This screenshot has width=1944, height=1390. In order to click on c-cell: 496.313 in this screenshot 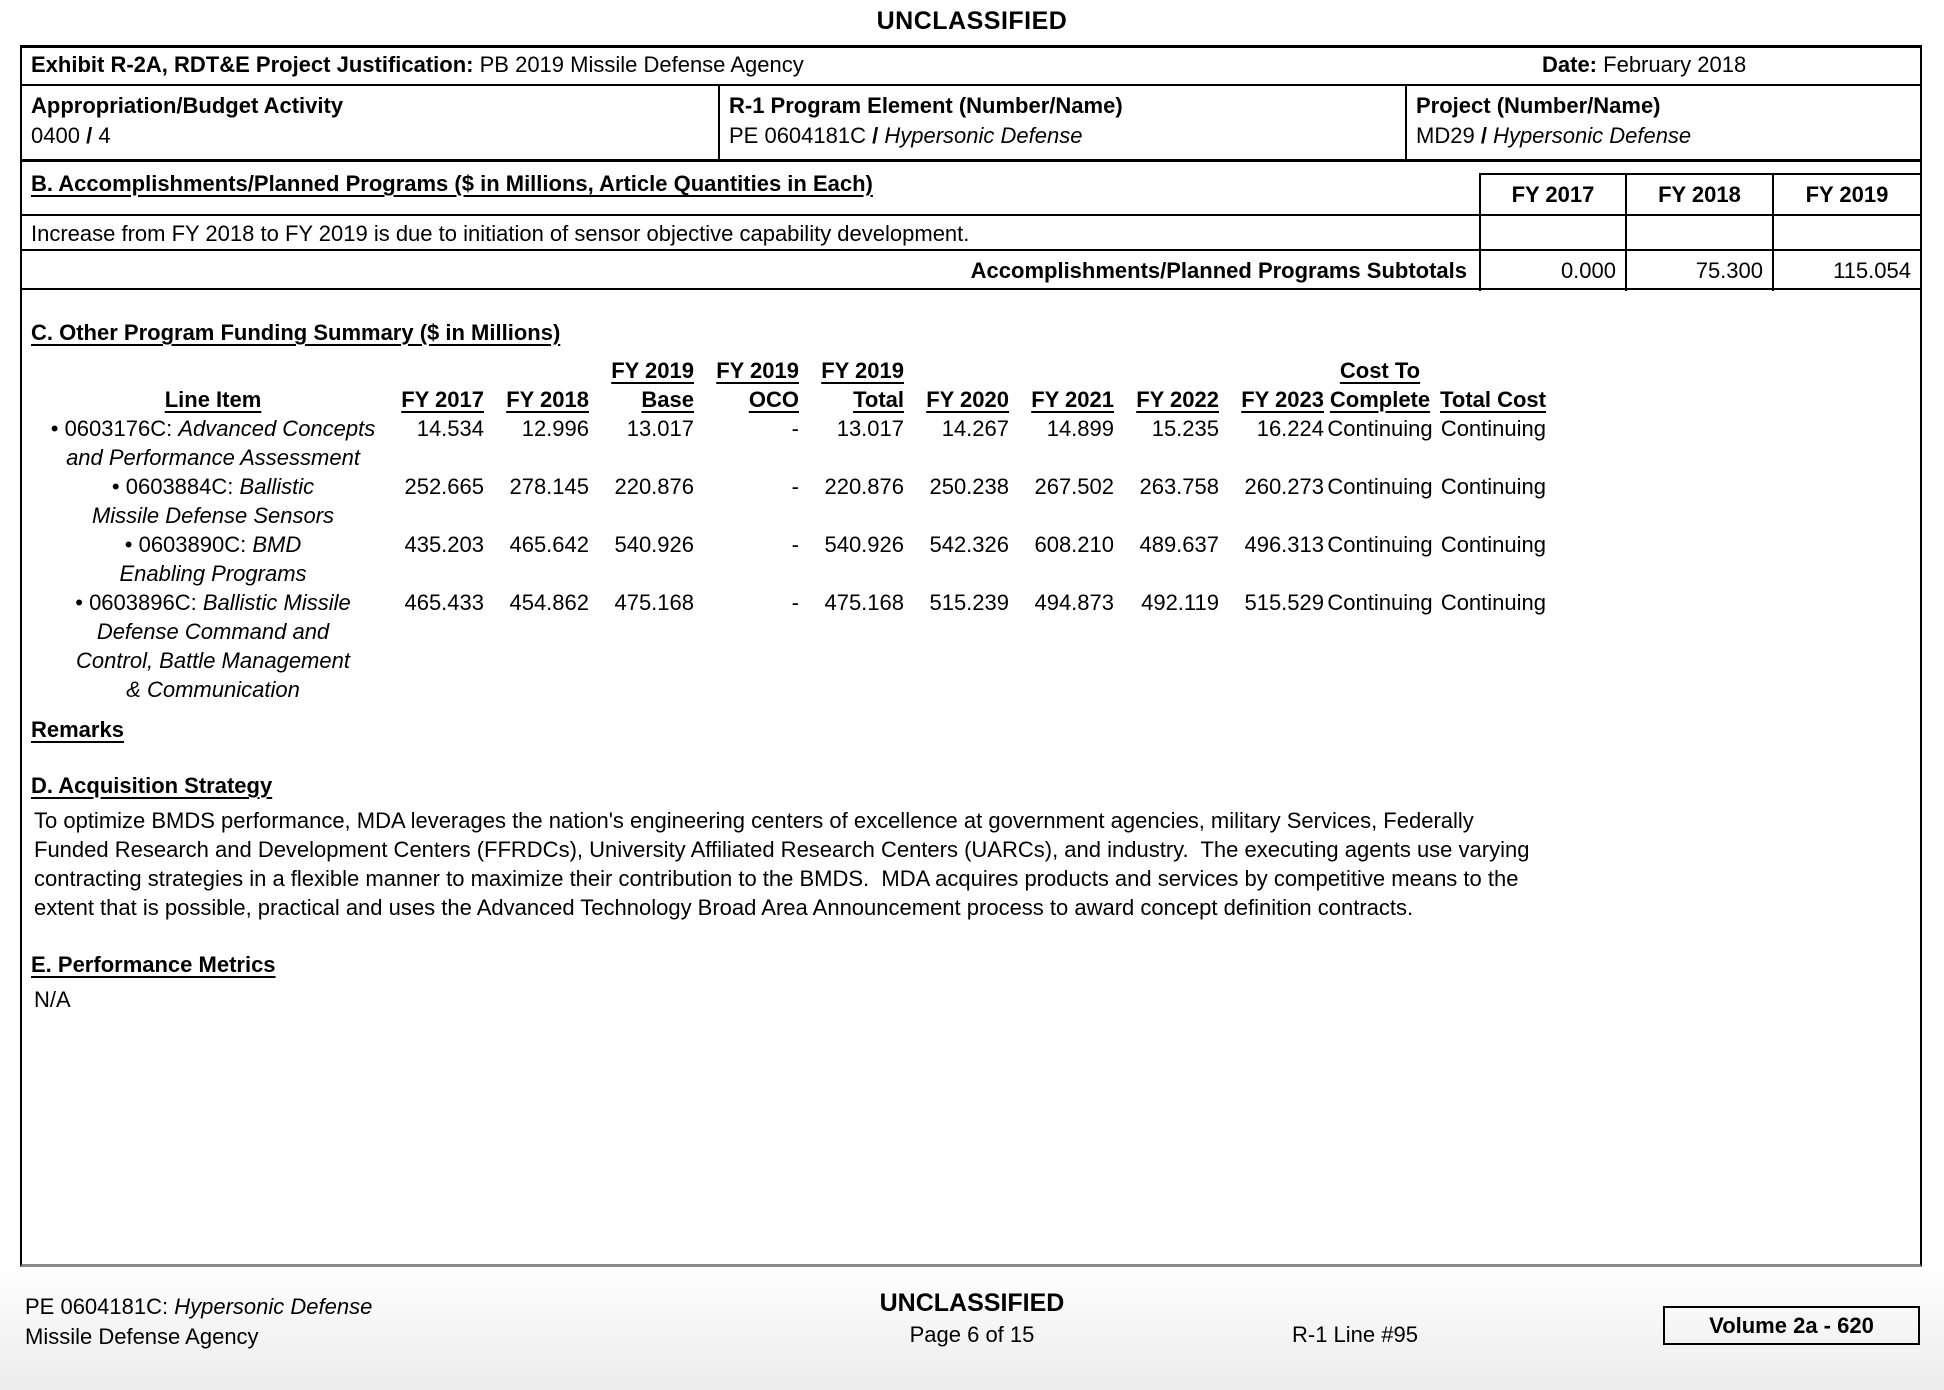, I will do `click(1284, 544)`.